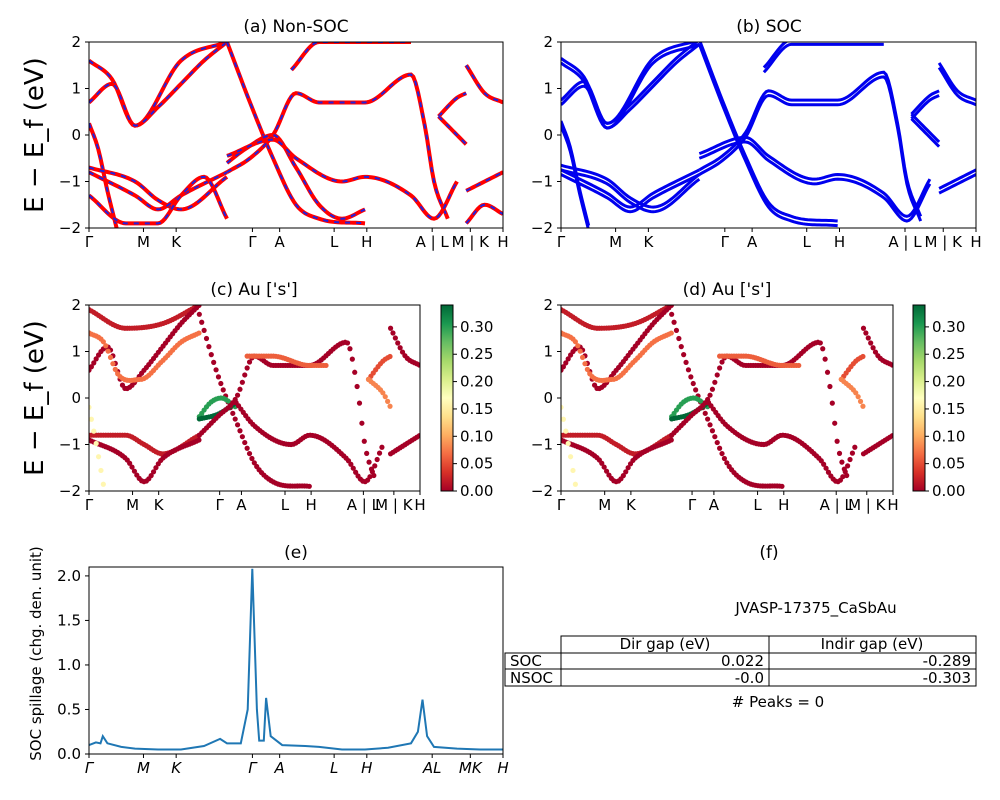 The width and height of the screenshot is (1000, 800). Describe the element at coordinates (76, 305) in the screenshot. I see `panel-c-ytick-label: 2` at that location.